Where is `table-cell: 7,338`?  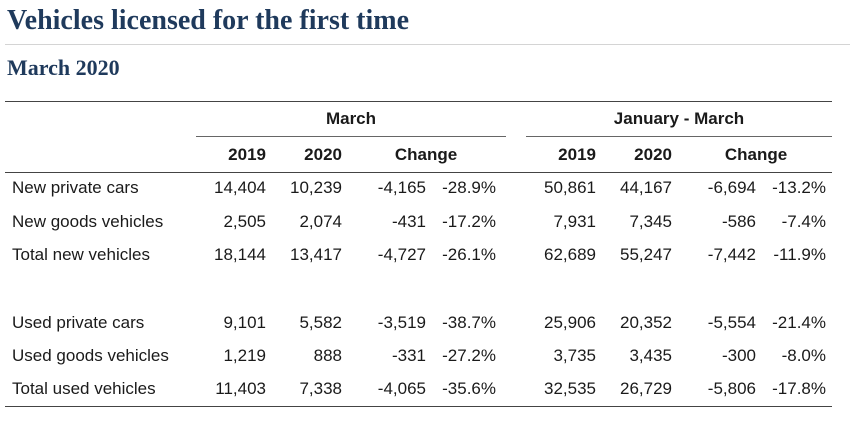 table-cell: 7,338 is located at coordinates (320, 388).